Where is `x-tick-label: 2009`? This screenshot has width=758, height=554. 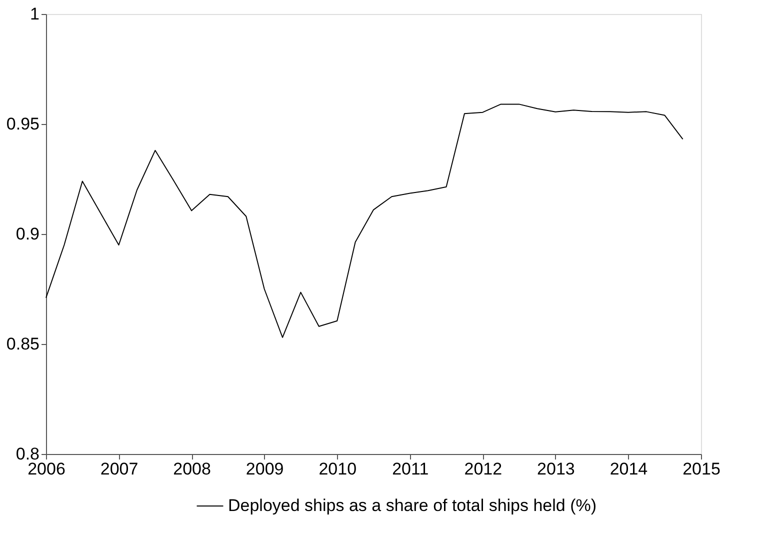
x-tick-label: 2009 is located at coordinates (265, 469).